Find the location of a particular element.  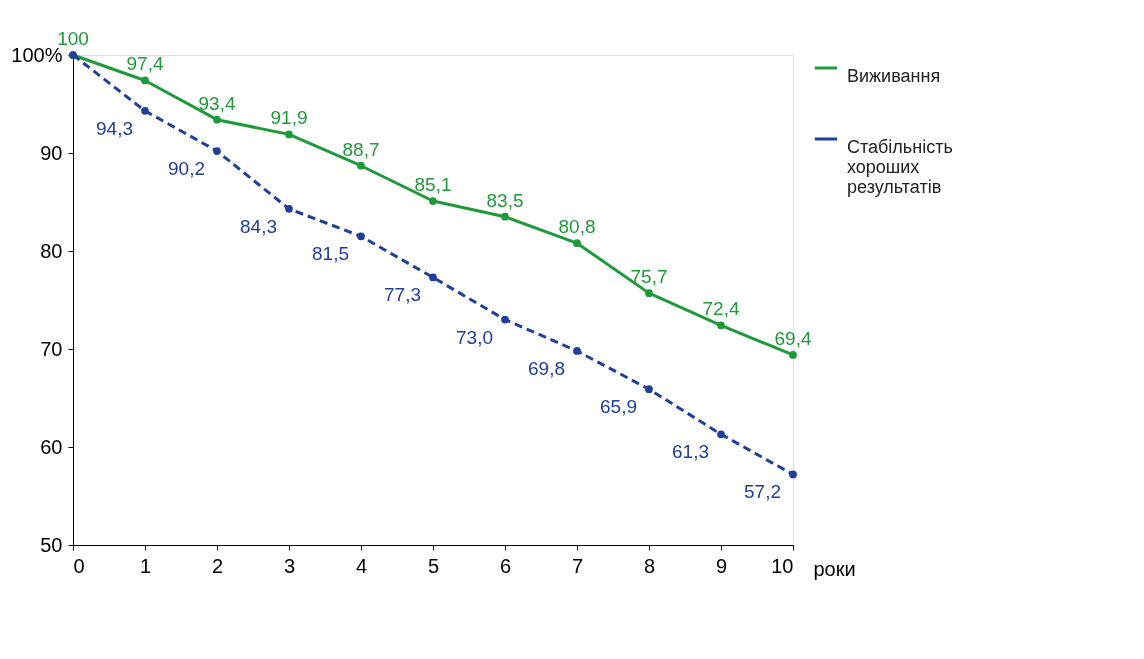

legend-label: Стабільність хороших результатів is located at coordinates (900, 167).